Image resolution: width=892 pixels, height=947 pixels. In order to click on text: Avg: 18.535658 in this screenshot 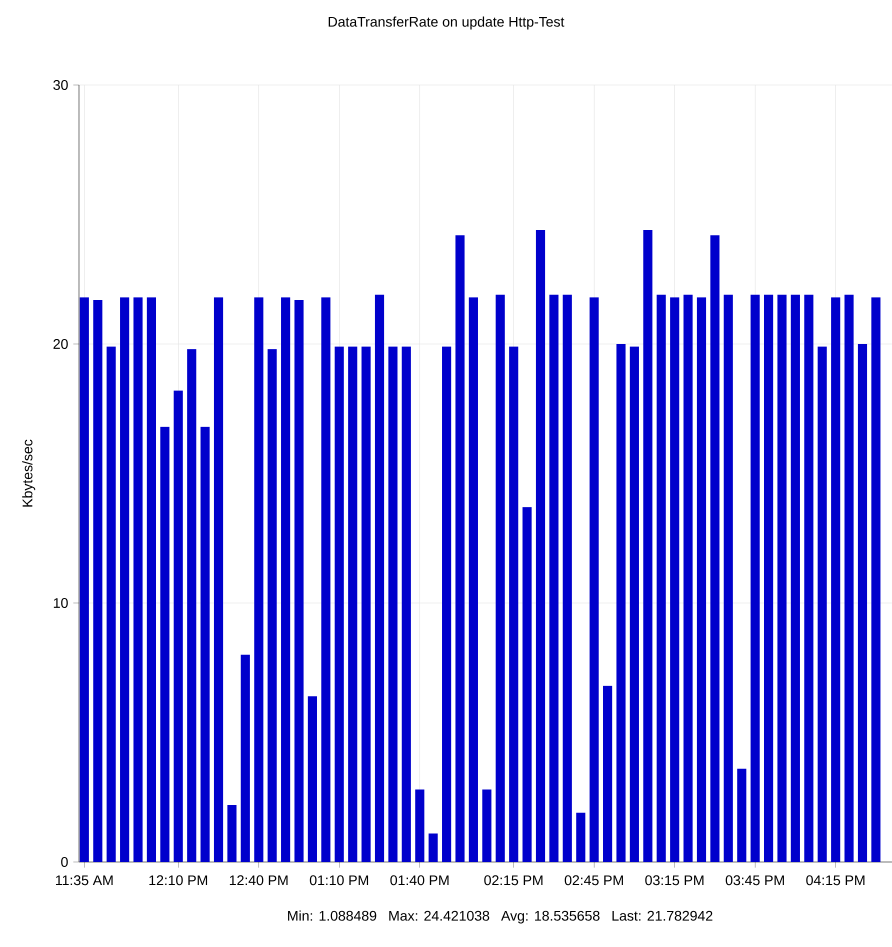, I will do `click(550, 917)`.